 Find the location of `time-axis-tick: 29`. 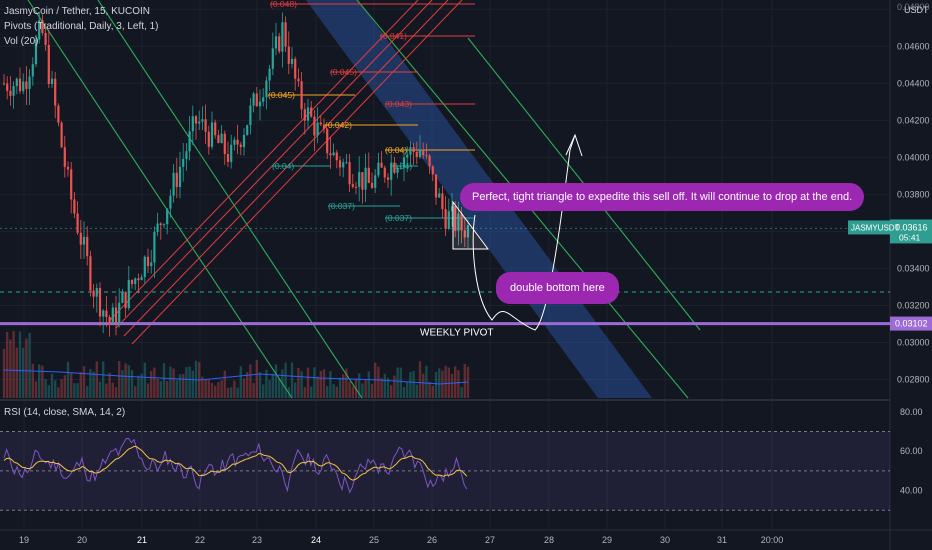

time-axis-tick: 29 is located at coordinates (607, 540).